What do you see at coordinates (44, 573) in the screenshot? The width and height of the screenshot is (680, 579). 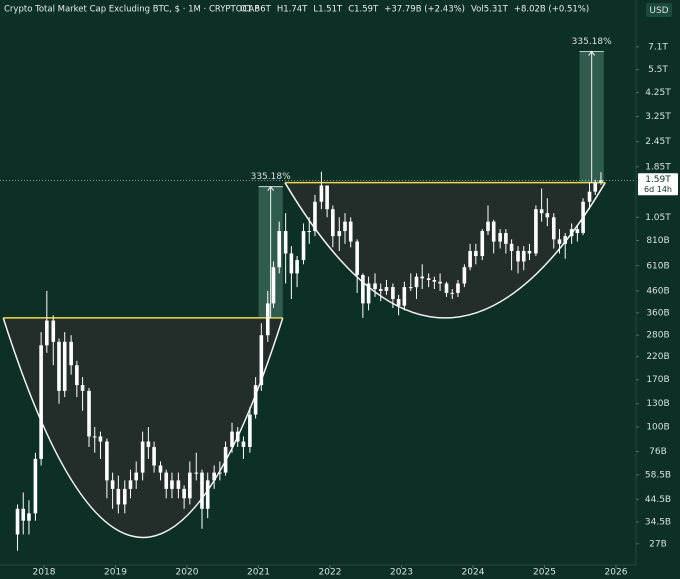 I see `x-tick-label: 2018` at bounding box center [44, 573].